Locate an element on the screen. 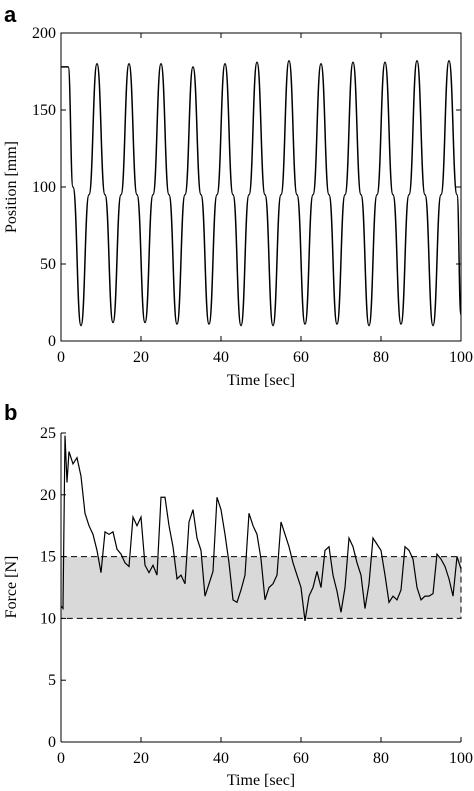 This screenshot has width=474, height=791. y-tick-label: 20 is located at coordinates (48, 495).